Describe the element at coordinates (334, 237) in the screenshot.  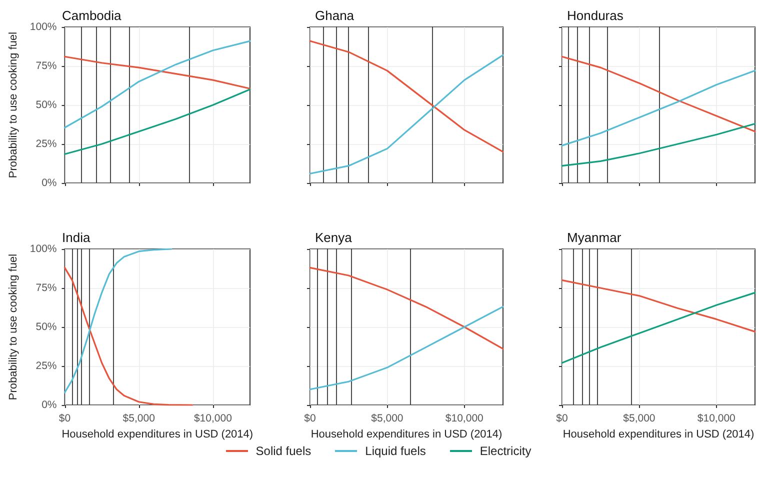
I see `chart-title: Kenya` at that location.